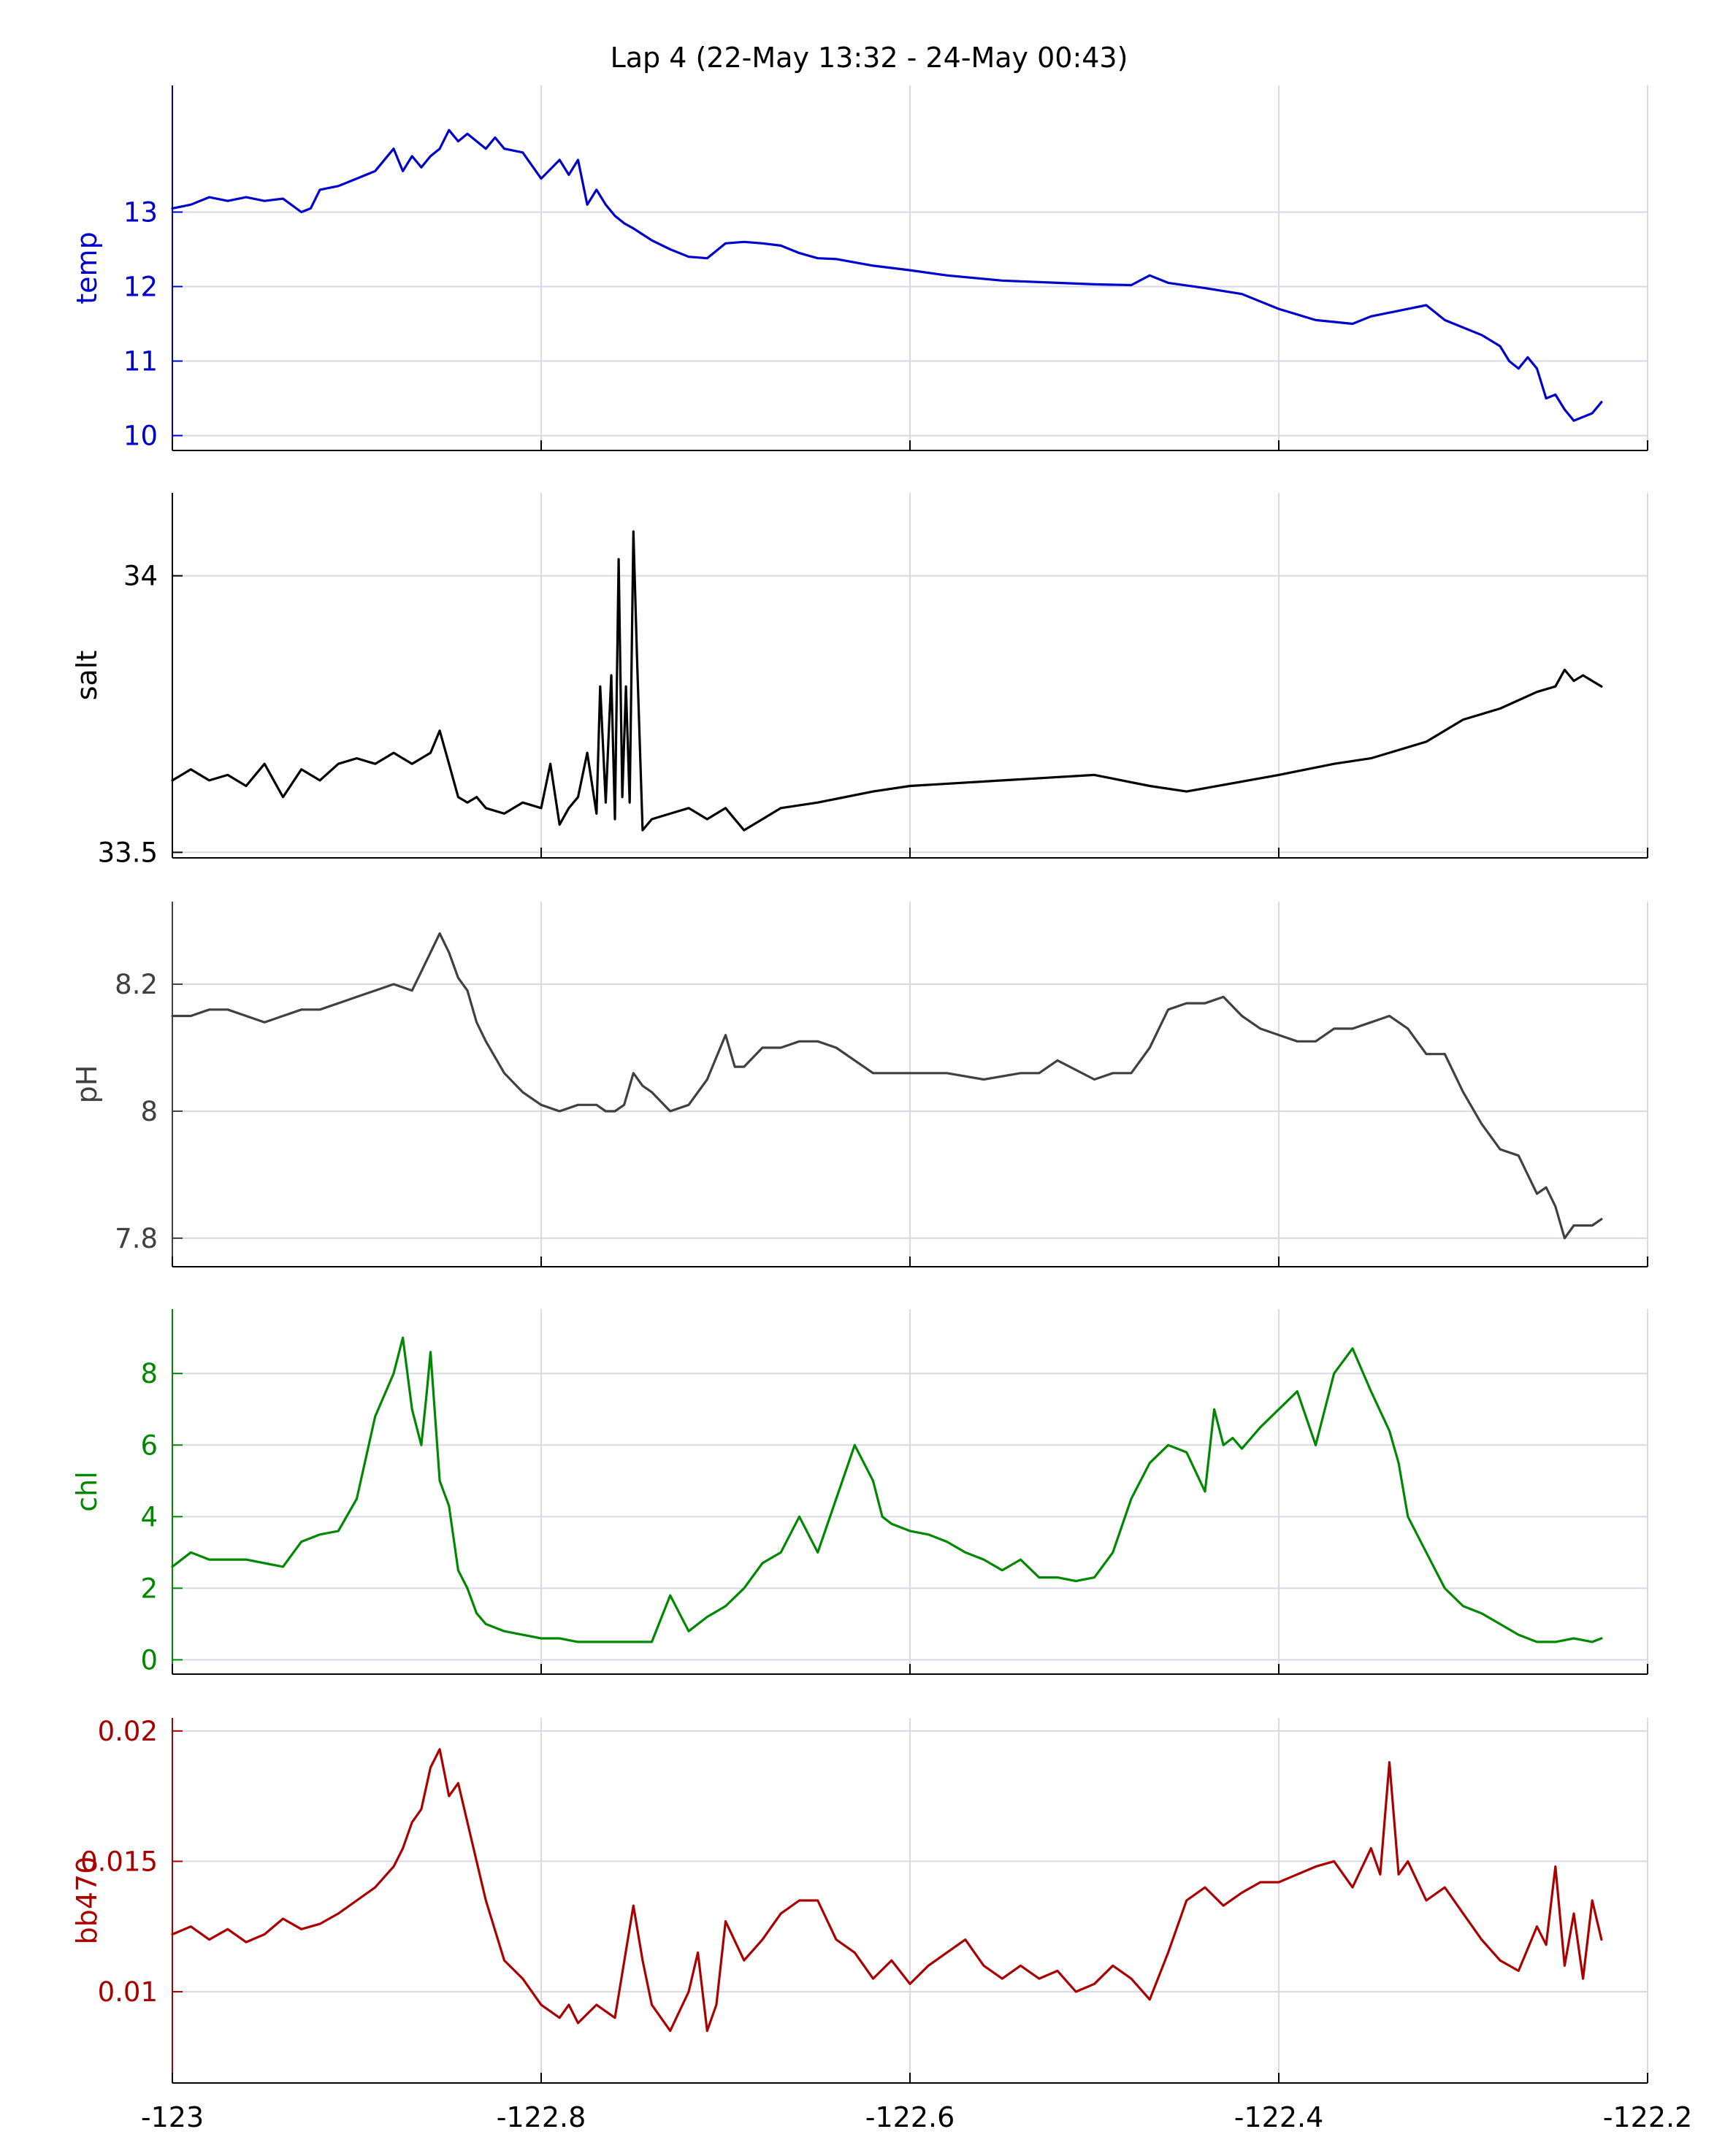 Image resolution: width=1725 pixels, height=2156 pixels. Describe the element at coordinates (887, 1086) in the screenshot. I see `series-line-pH` at that location.